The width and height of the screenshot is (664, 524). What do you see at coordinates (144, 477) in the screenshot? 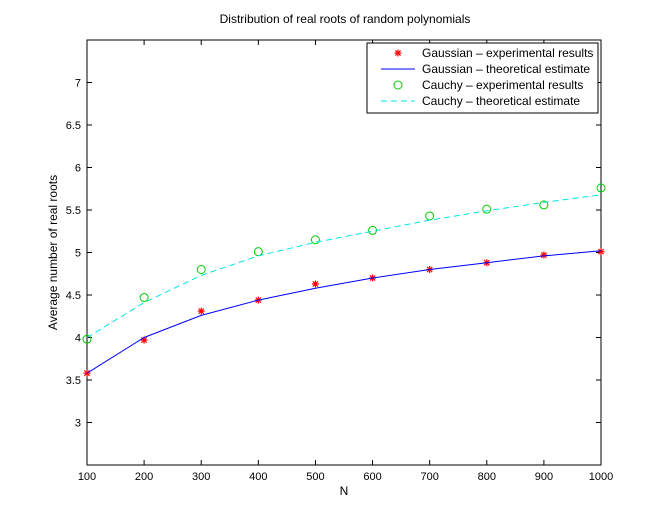
I see `x-tick-label: 200` at bounding box center [144, 477].